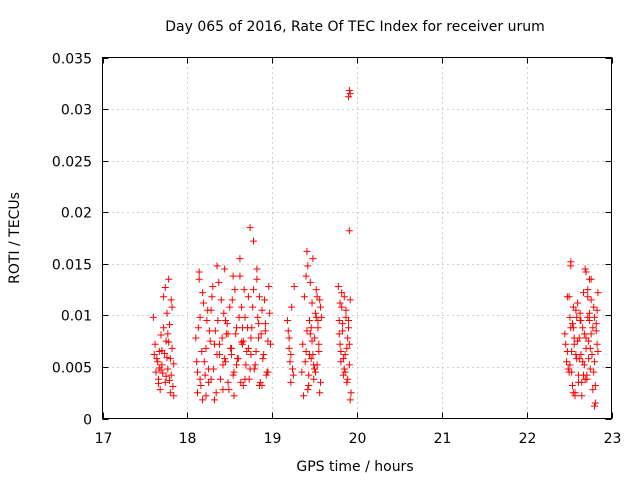 The width and height of the screenshot is (640, 480). What do you see at coordinates (358, 439) in the screenshot?
I see `x-tick-label: 20` at bounding box center [358, 439].